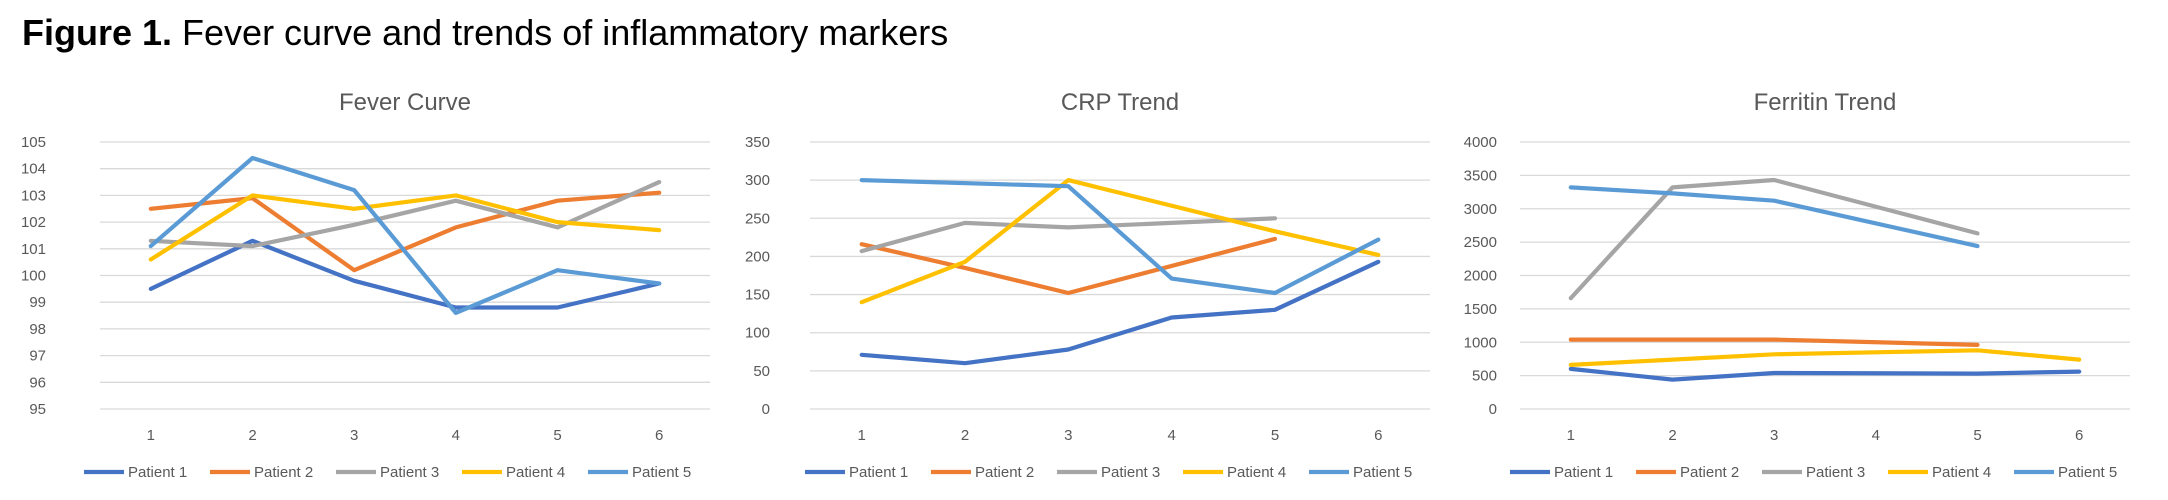 This screenshot has height=500, width=2168. What do you see at coordinates (1480, 209) in the screenshot?
I see `y-tick-label: 3000` at bounding box center [1480, 209].